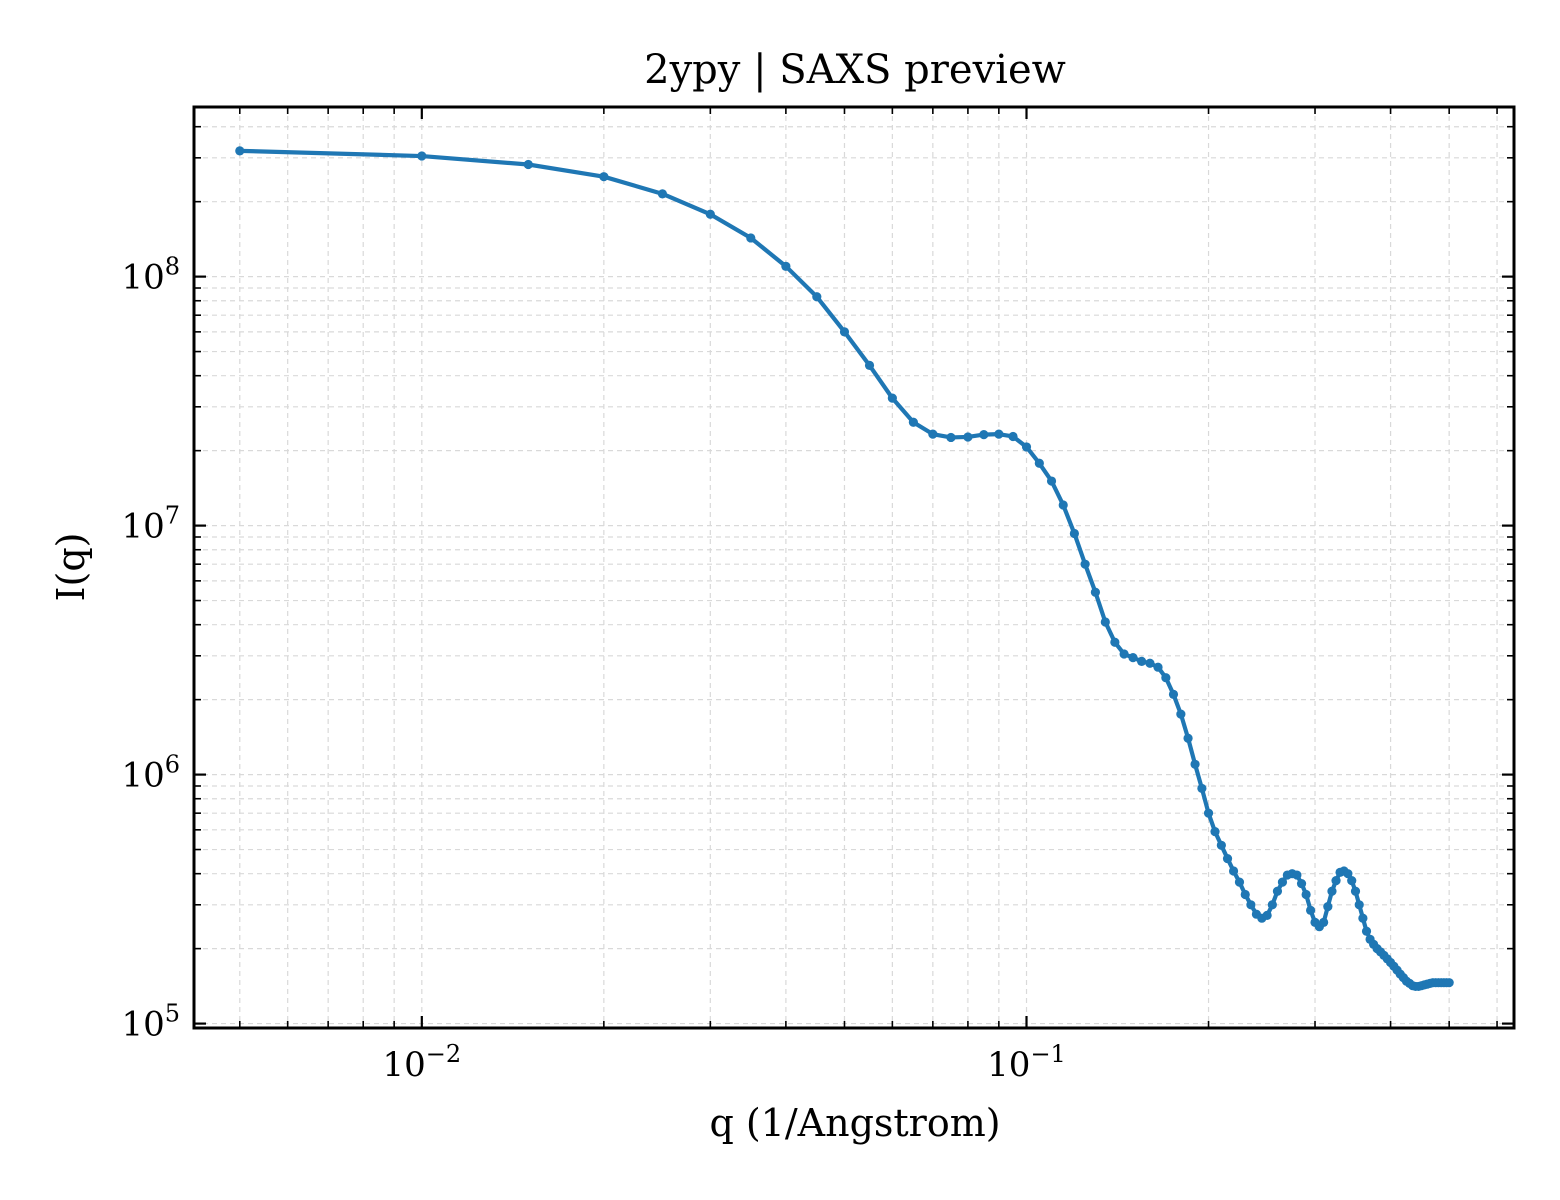 This screenshot has height=1200, width=1560. What do you see at coordinates (854, 1123) in the screenshot?
I see `x-axis-label: q (1/Angstrom)` at bounding box center [854, 1123].